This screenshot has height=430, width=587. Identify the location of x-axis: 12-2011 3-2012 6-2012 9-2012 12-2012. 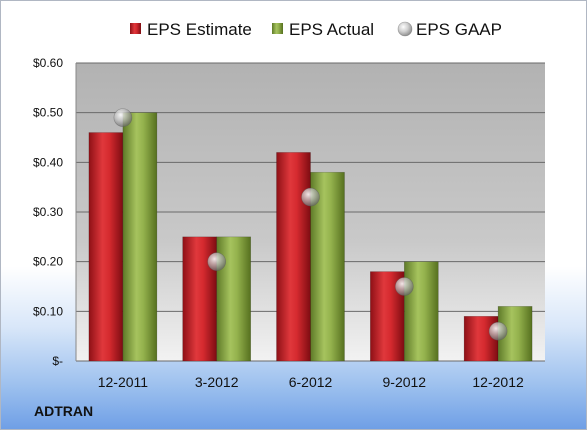
(311, 382).